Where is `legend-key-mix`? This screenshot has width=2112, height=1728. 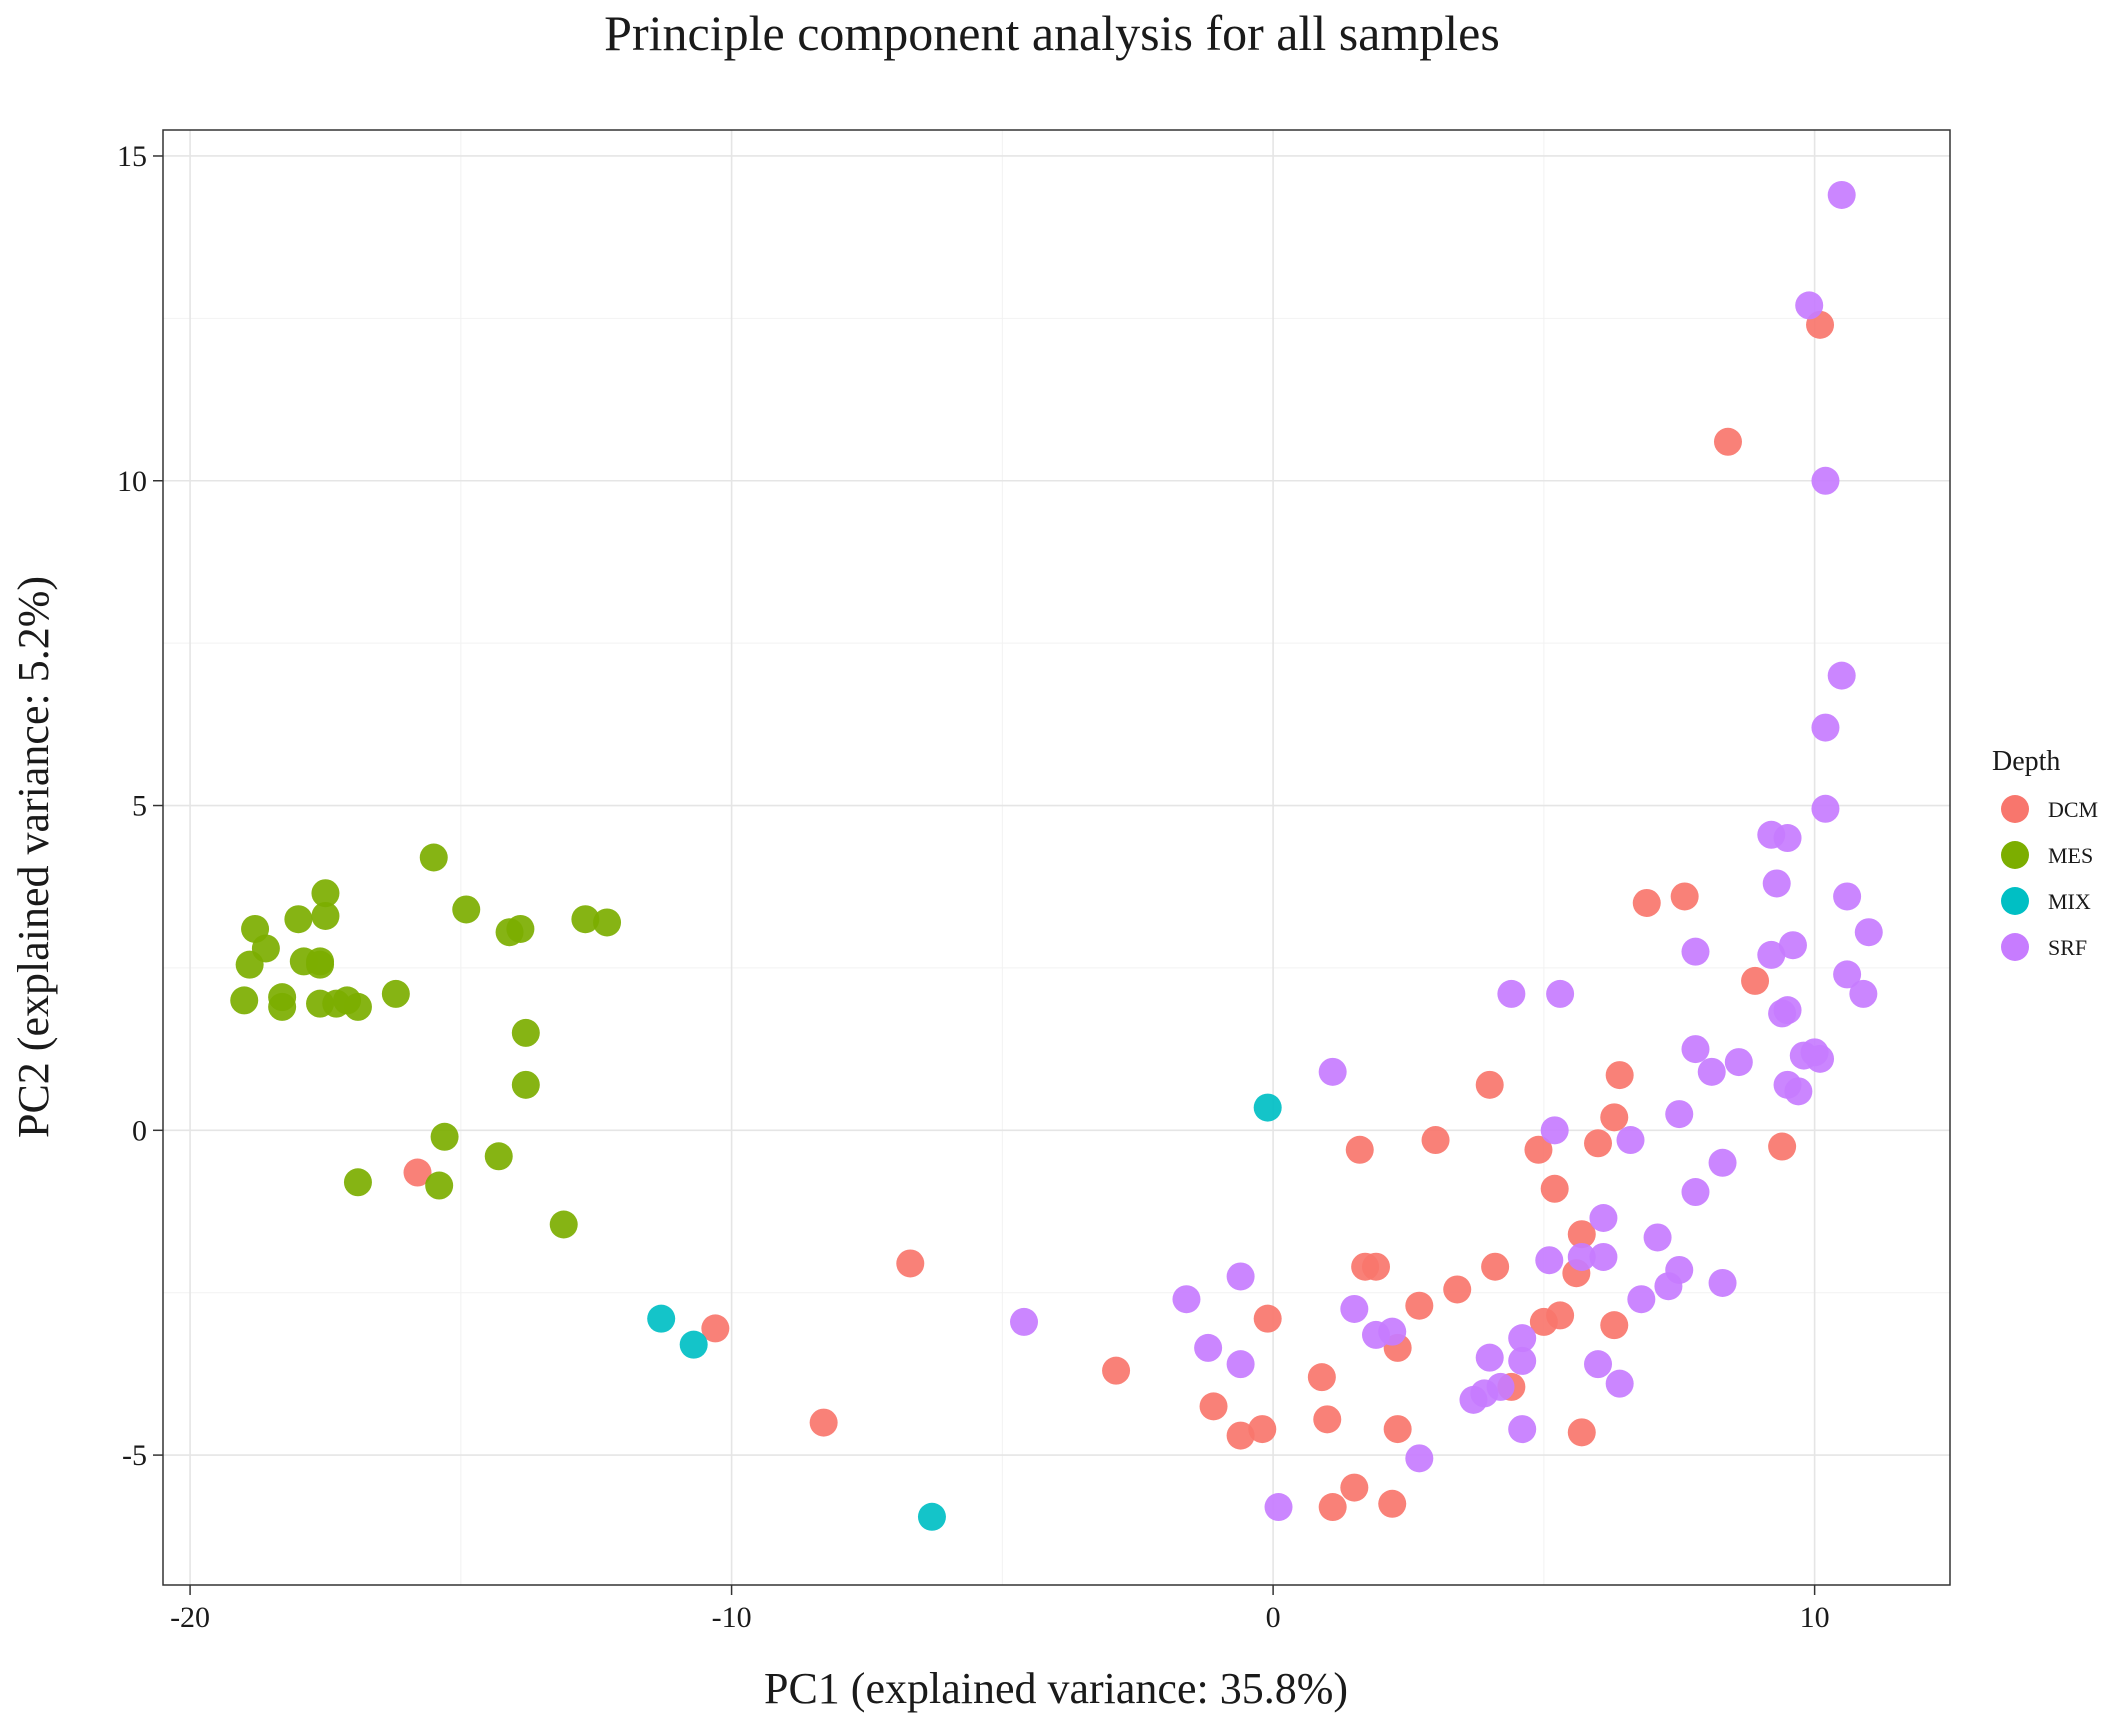 legend-key-mix is located at coordinates (2015, 901).